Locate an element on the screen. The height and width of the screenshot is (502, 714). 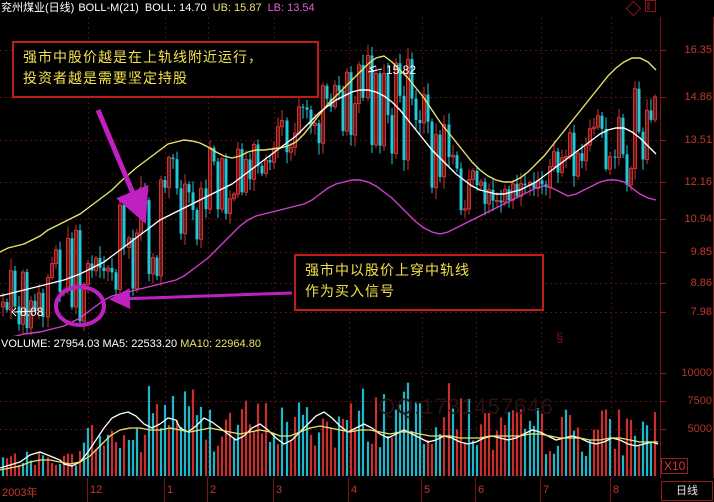
high-price-callout: 15.82 is located at coordinates (401, 70).